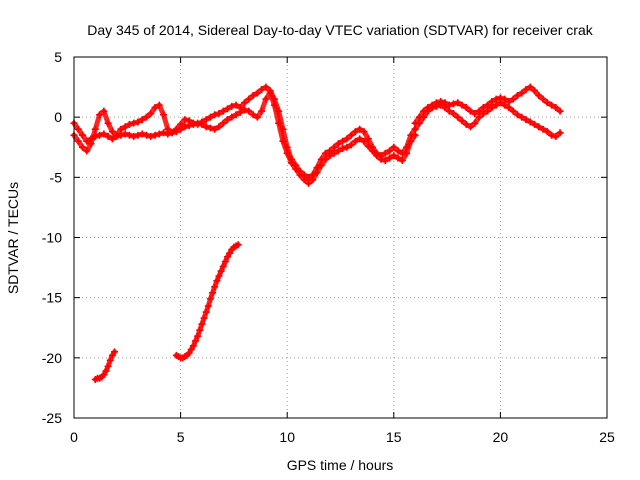 Image resolution: width=640 pixels, height=480 pixels. What do you see at coordinates (340, 465) in the screenshot?
I see `x-axis-title: GPS time / hours` at bounding box center [340, 465].